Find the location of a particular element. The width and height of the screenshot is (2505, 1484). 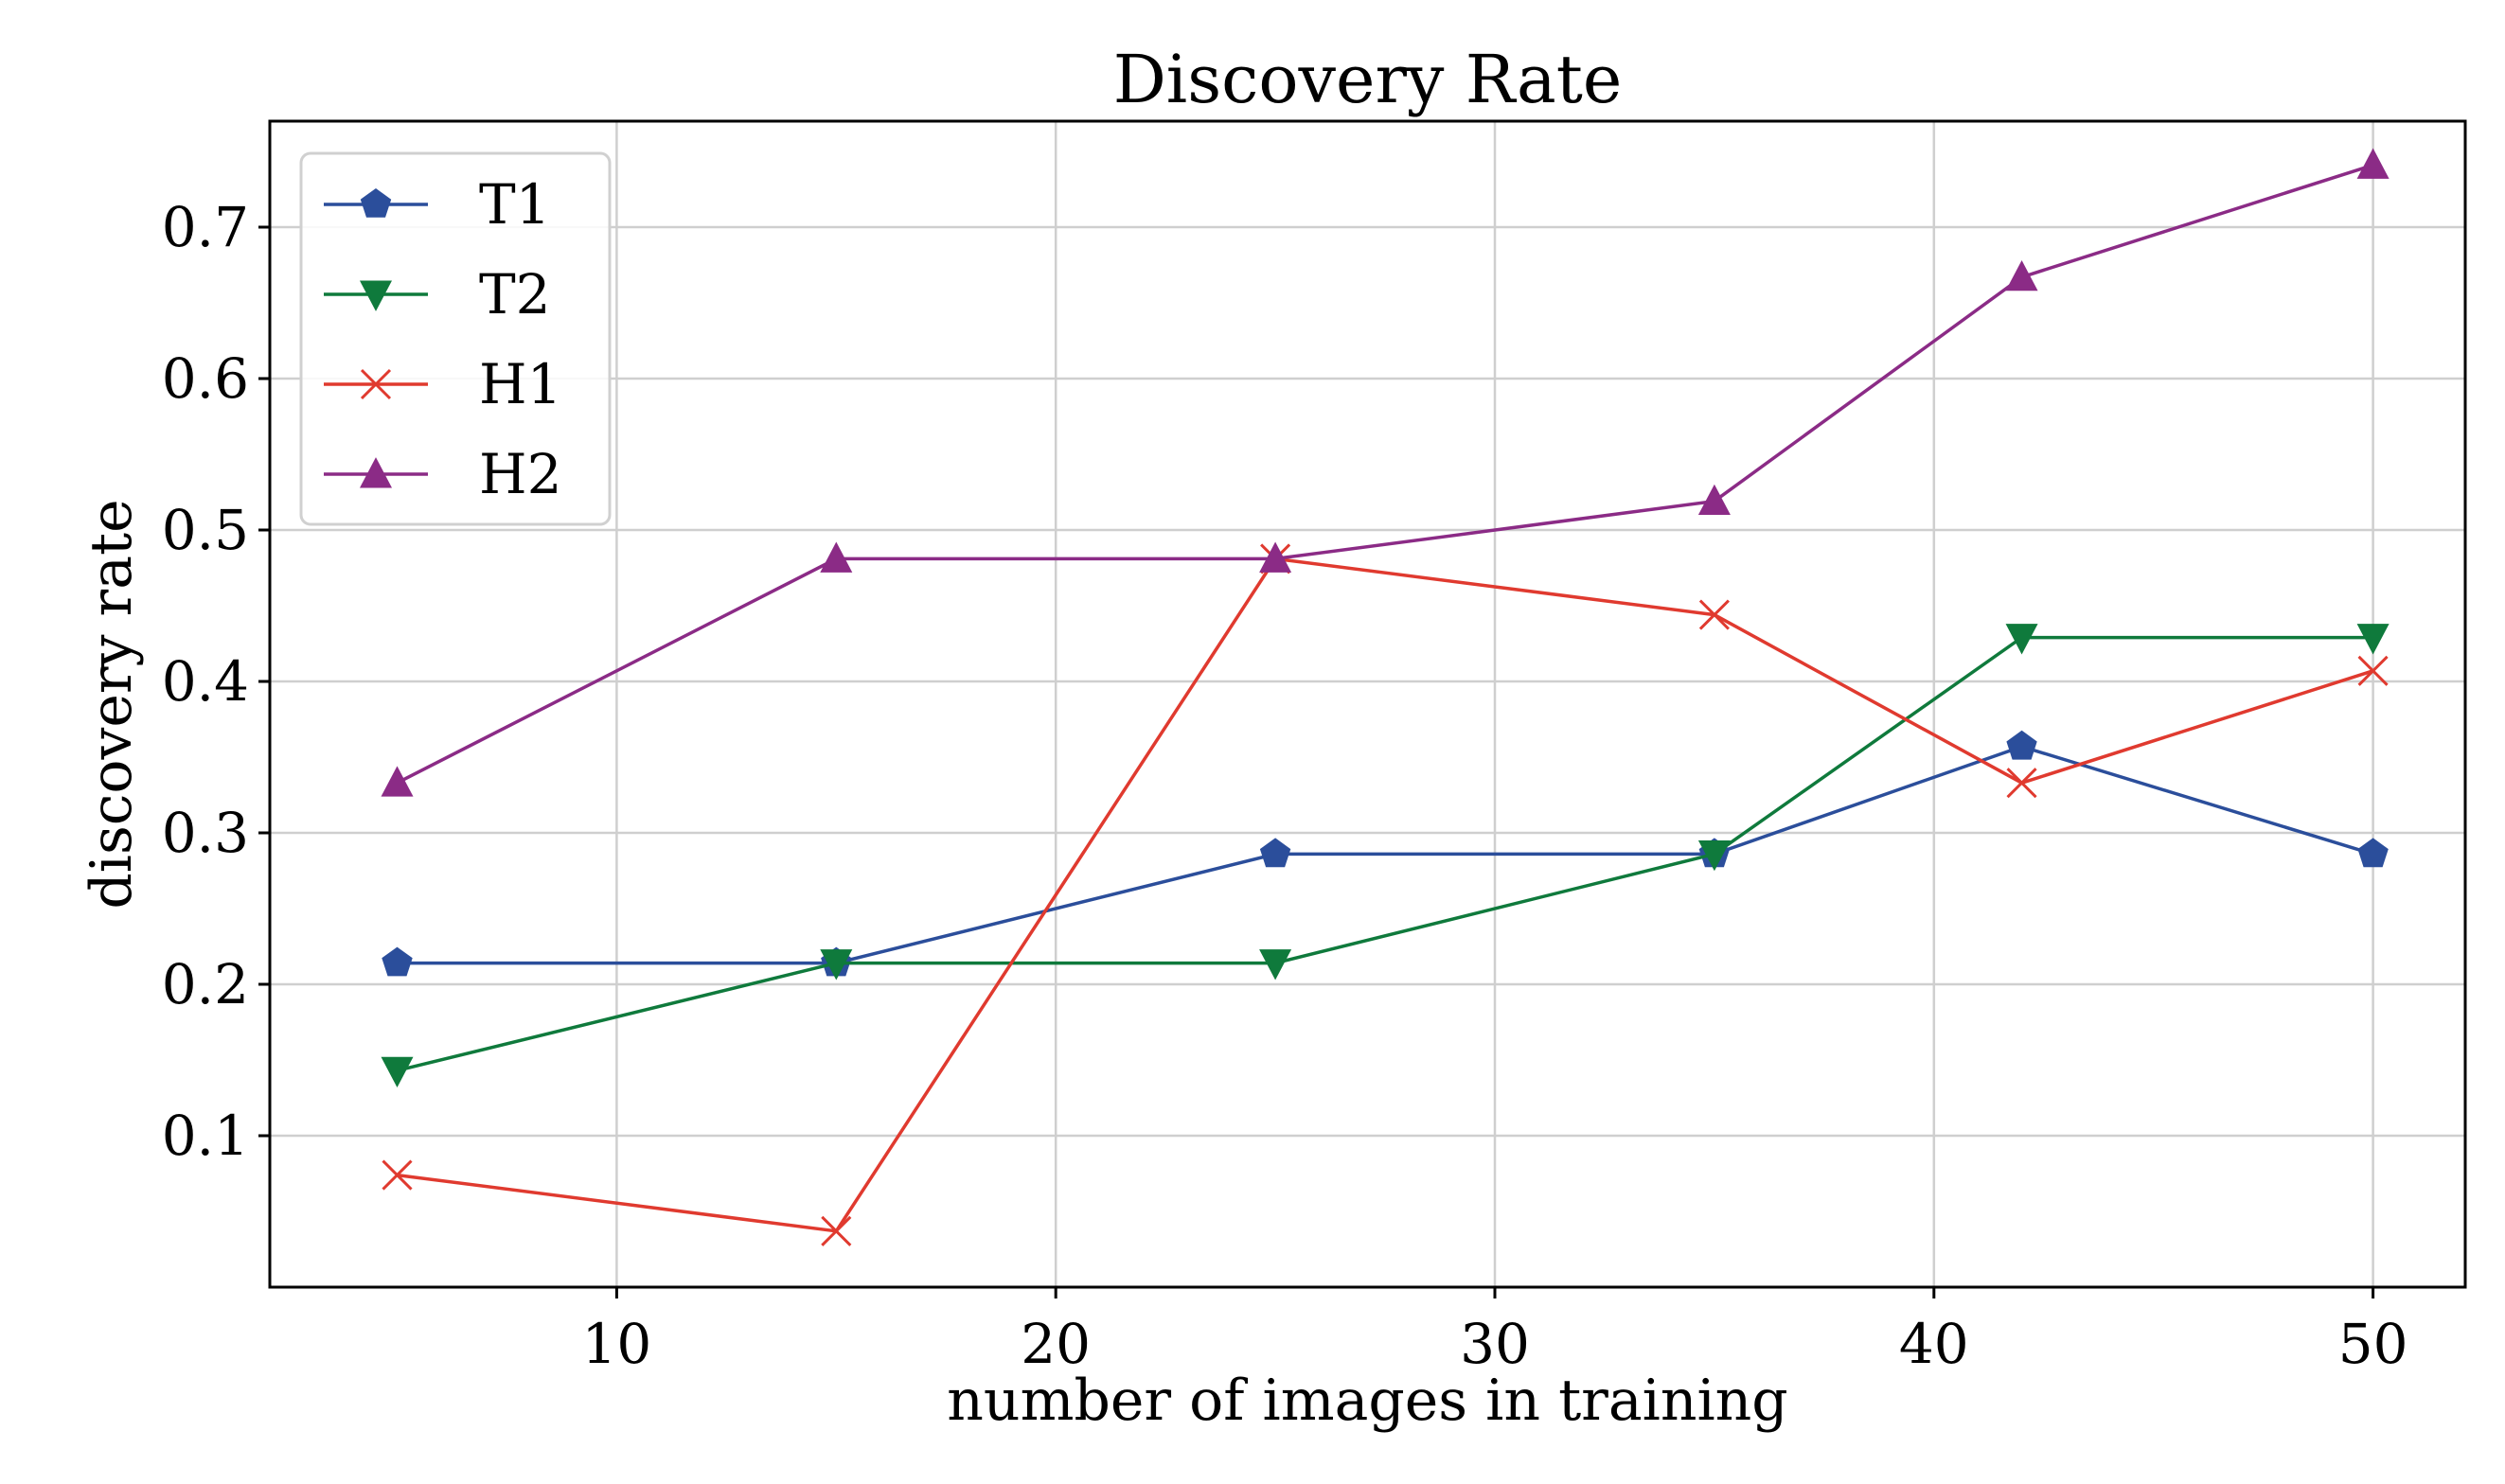

legend-item-t1: T1 is located at coordinates (437, 204).